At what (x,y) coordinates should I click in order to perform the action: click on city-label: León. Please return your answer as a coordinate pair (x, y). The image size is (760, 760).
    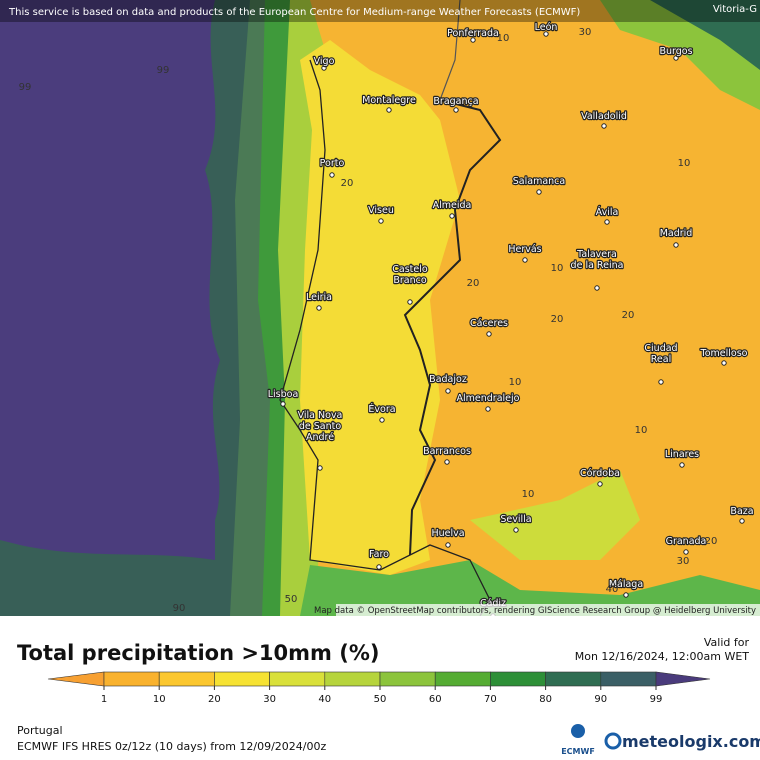
    Looking at the image, I should click on (546, 27).